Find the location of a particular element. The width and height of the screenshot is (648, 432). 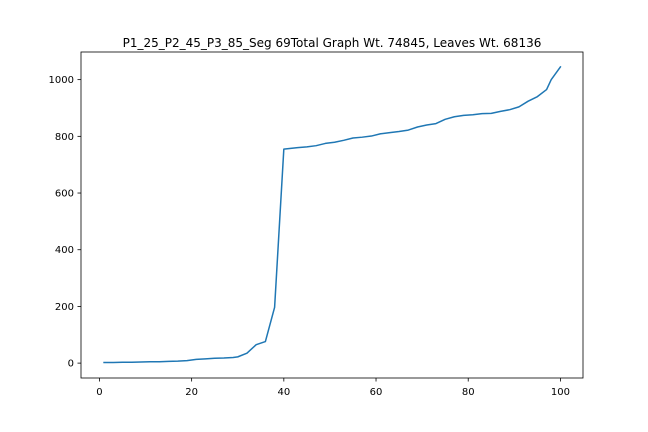

y-tick-label: 0 is located at coordinates (71, 364).